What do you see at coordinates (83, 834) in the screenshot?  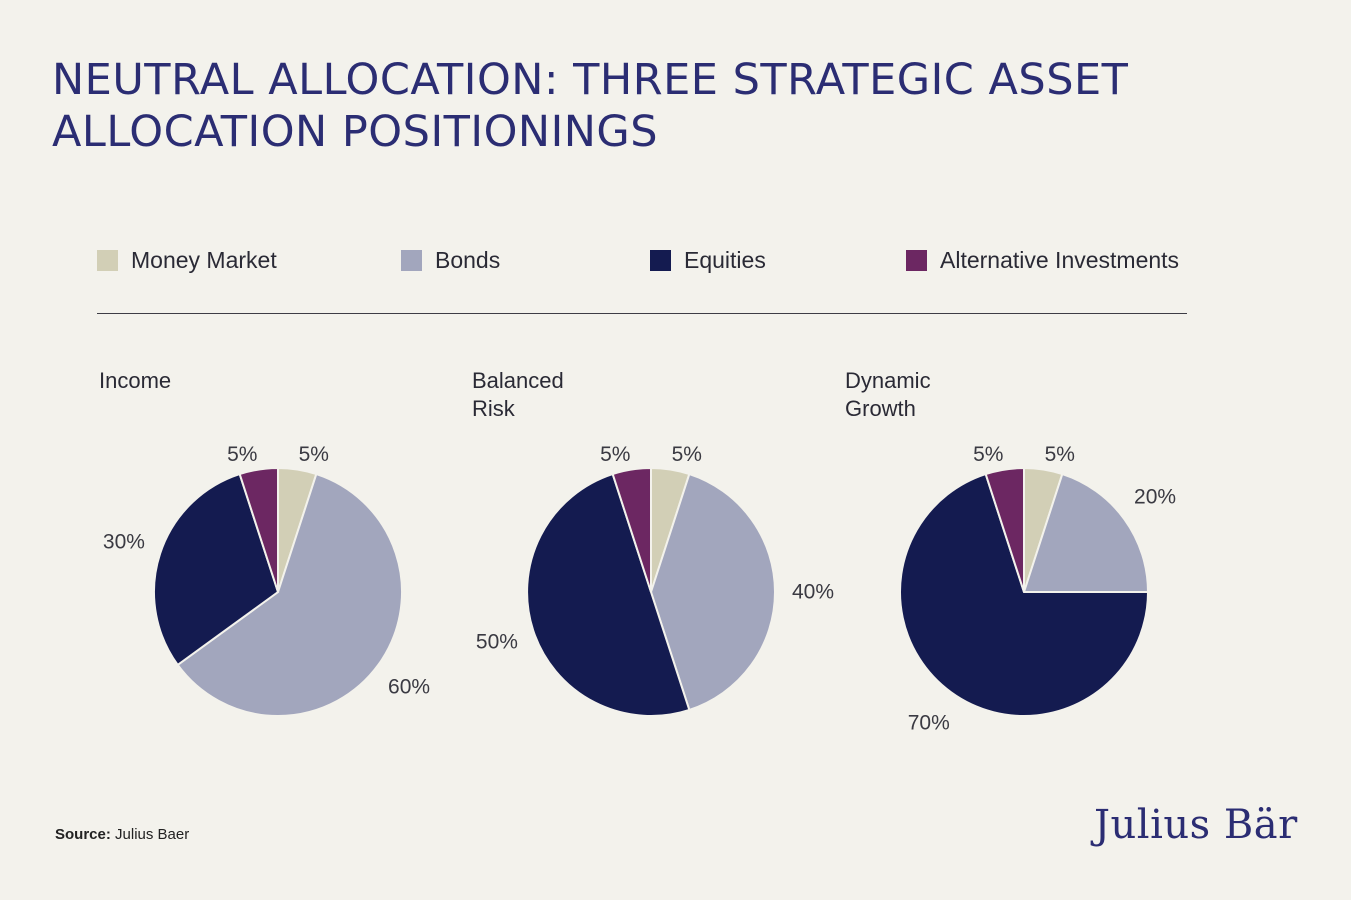 I see `source-label: Source:` at bounding box center [83, 834].